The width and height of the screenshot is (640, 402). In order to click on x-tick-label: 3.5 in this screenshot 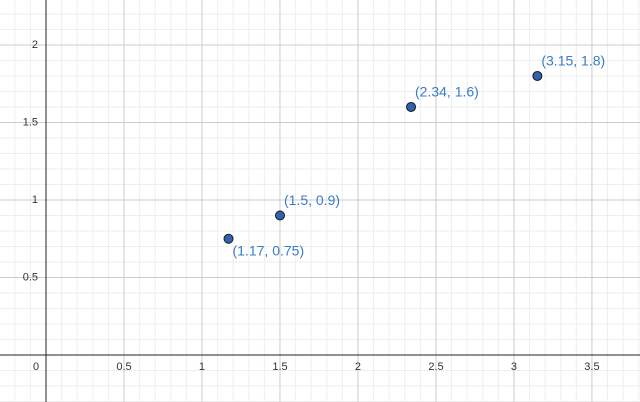, I will do `click(591, 367)`.